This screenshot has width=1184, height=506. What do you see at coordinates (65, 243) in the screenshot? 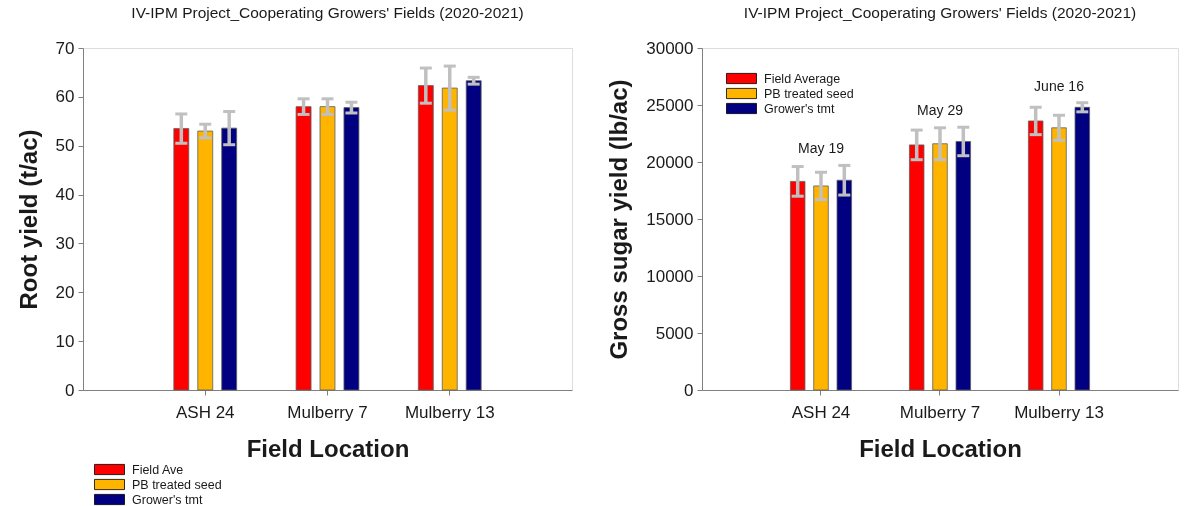
I see `y-tick-label: 30` at bounding box center [65, 243].